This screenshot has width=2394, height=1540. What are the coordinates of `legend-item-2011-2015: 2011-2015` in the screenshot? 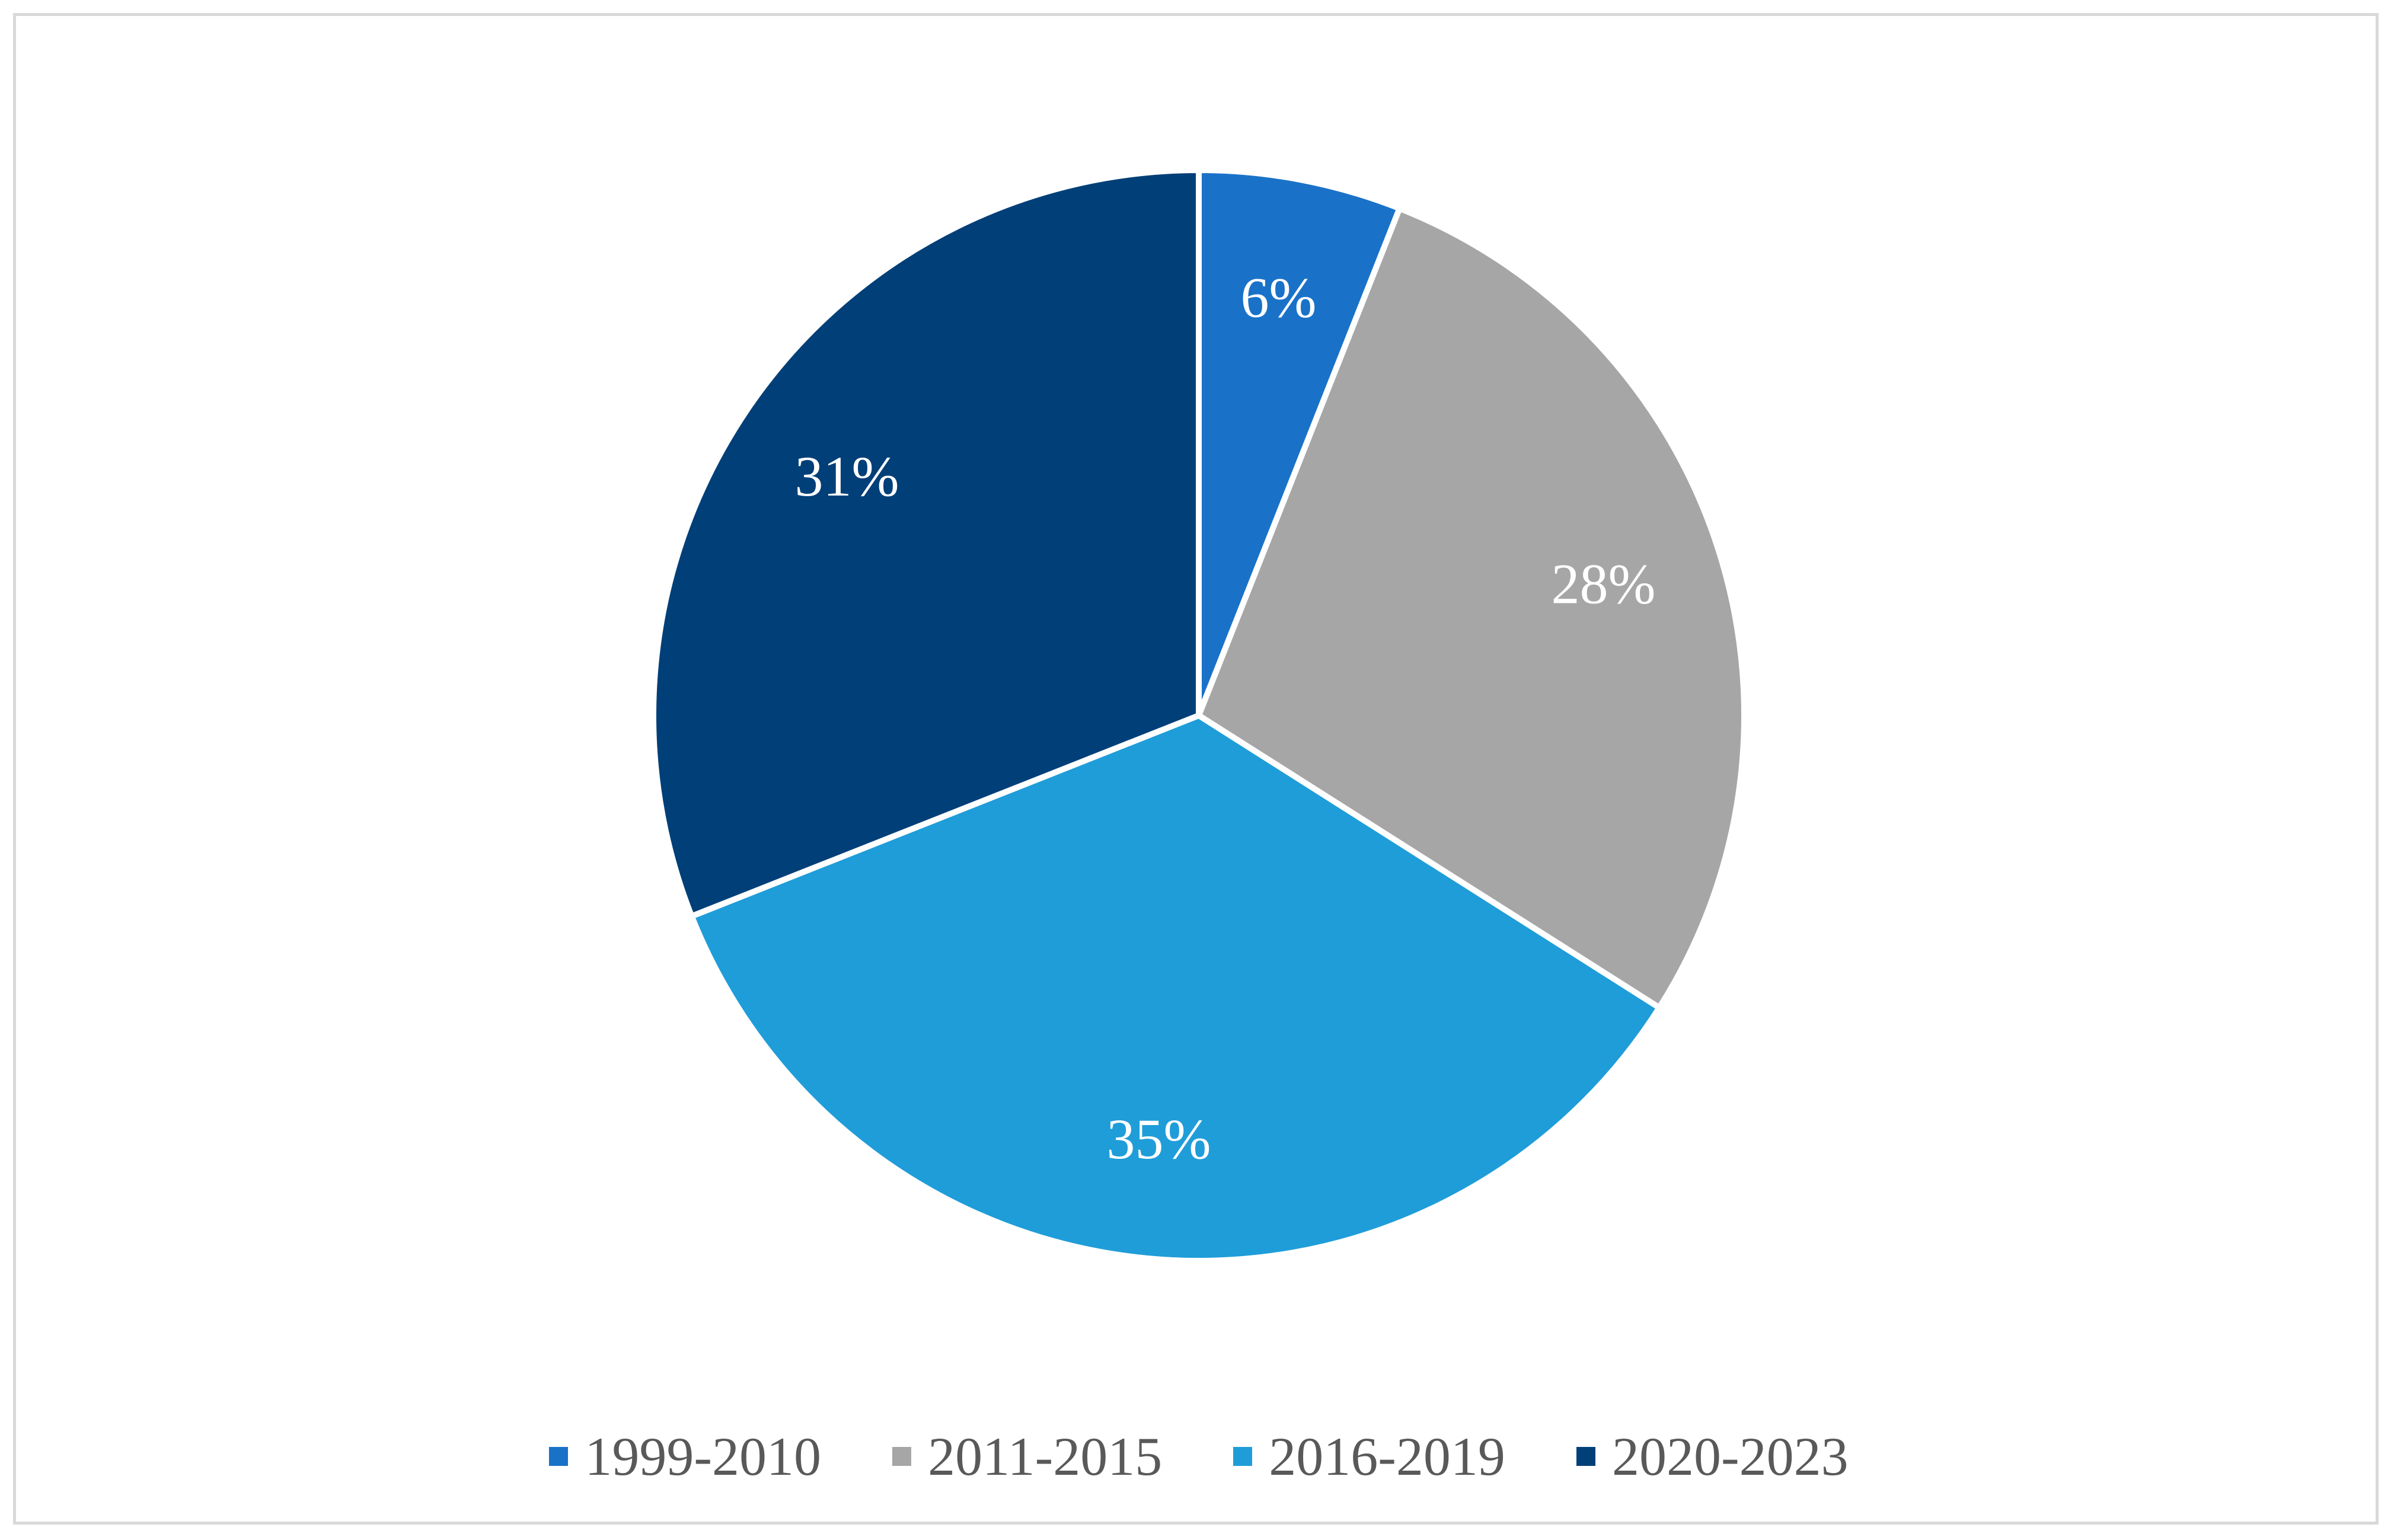 It's located at (1027, 1457).